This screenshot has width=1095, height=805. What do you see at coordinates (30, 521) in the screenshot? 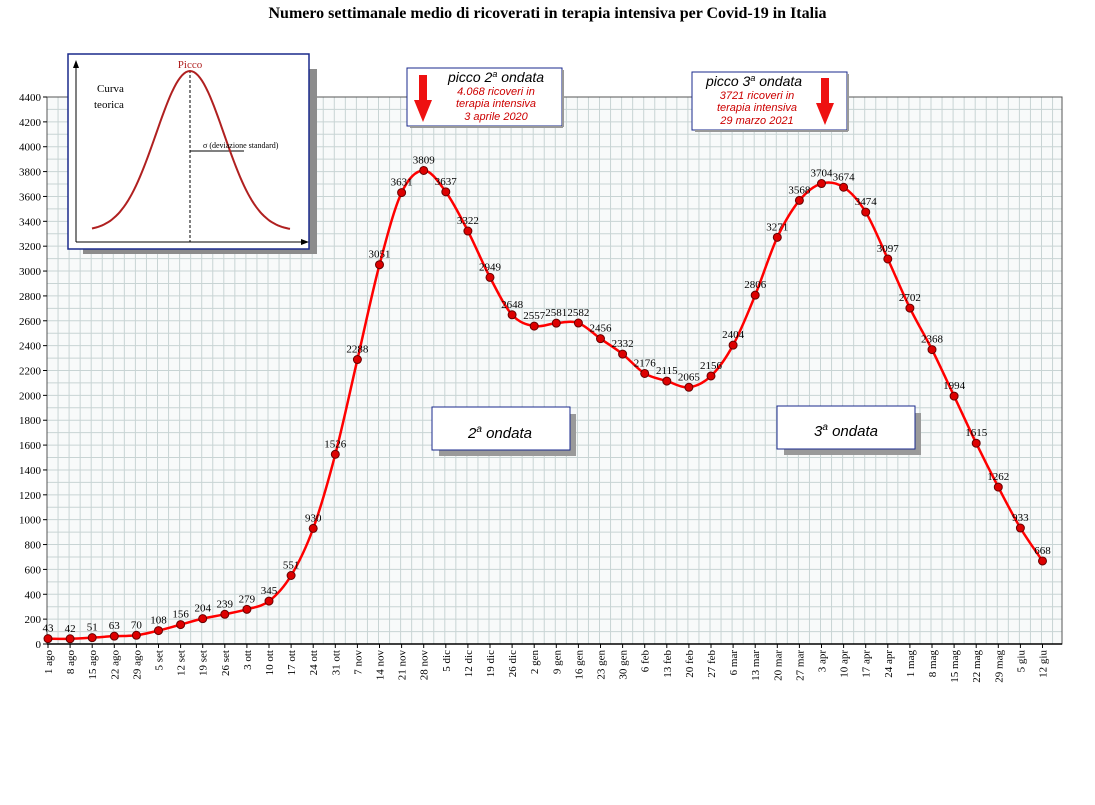
I see `y-tick-label: 1000` at bounding box center [30, 521].